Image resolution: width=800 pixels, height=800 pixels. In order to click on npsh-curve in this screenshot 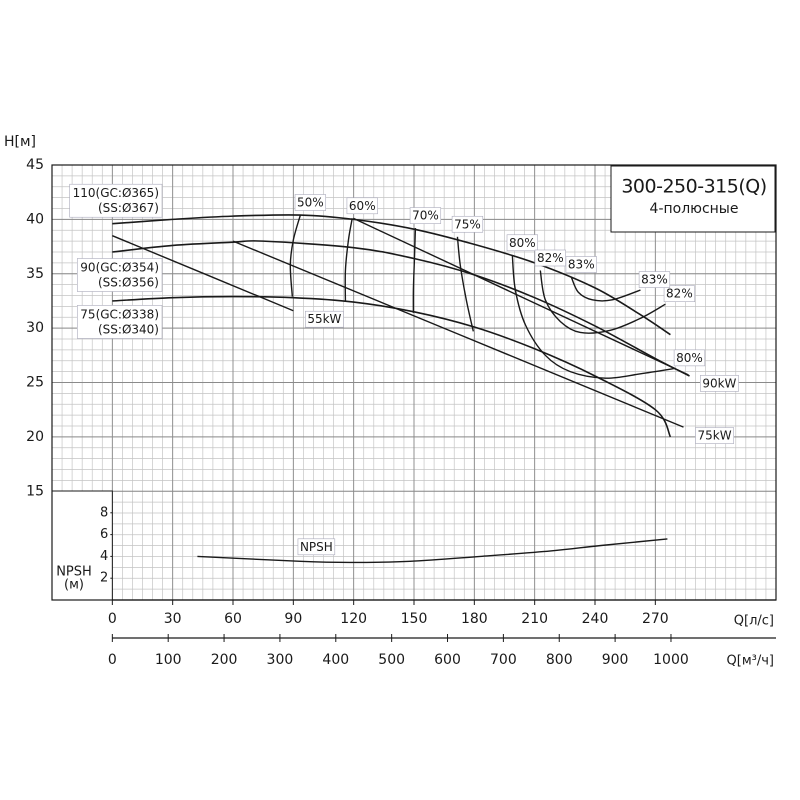, I will do `click(432, 551)`.